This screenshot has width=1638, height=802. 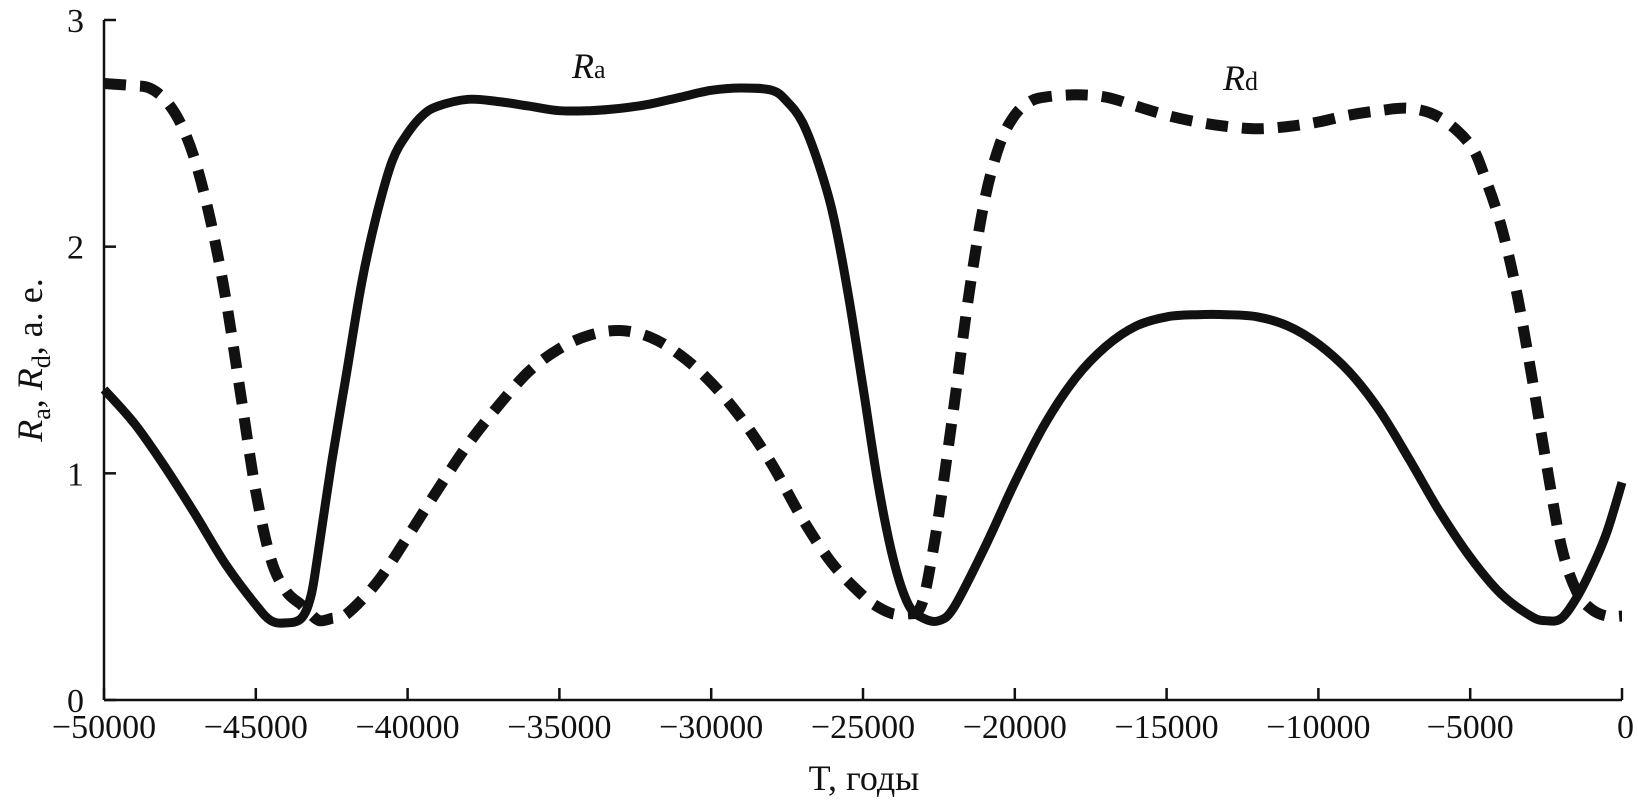 What do you see at coordinates (75, 701) in the screenshot?
I see `y-tick-label: 0` at bounding box center [75, 701].